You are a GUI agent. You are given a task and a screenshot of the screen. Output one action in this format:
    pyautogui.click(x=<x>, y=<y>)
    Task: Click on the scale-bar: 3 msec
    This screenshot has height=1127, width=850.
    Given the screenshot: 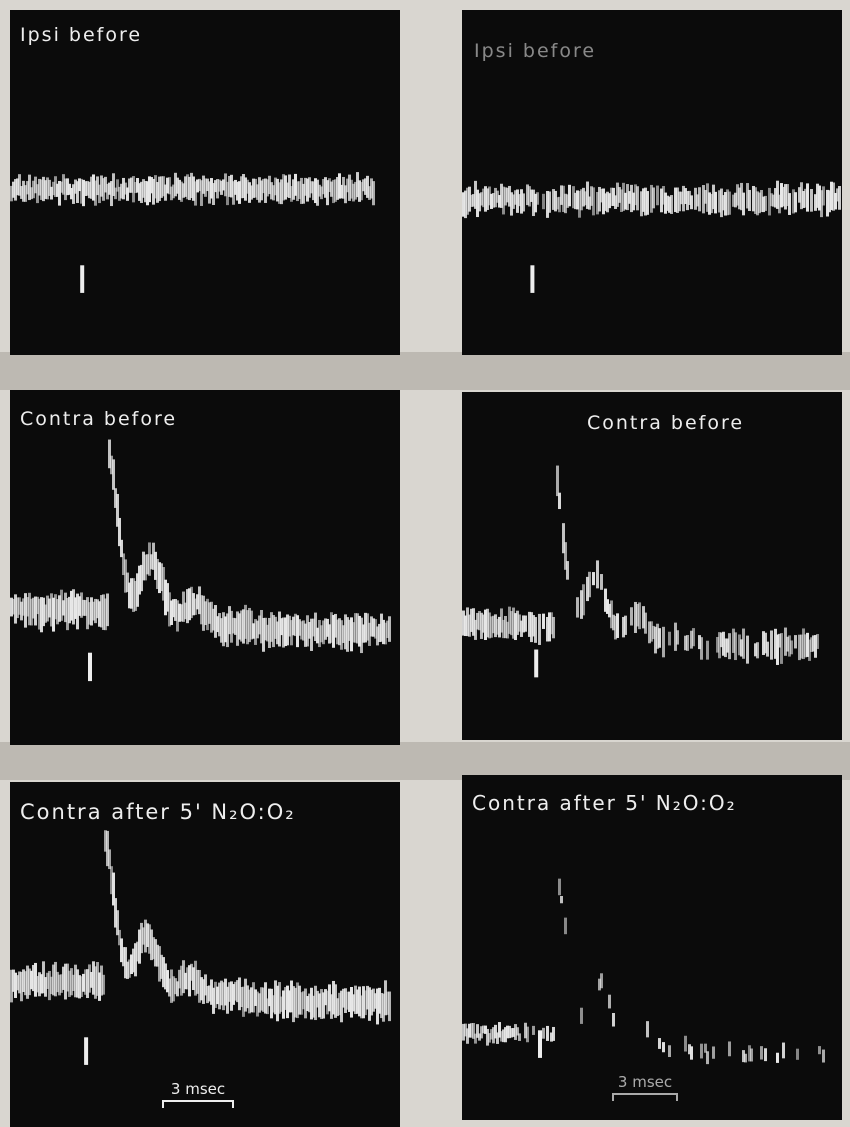 What is the action you would take?
    pyautogui.click(x=198, y=1094)
    